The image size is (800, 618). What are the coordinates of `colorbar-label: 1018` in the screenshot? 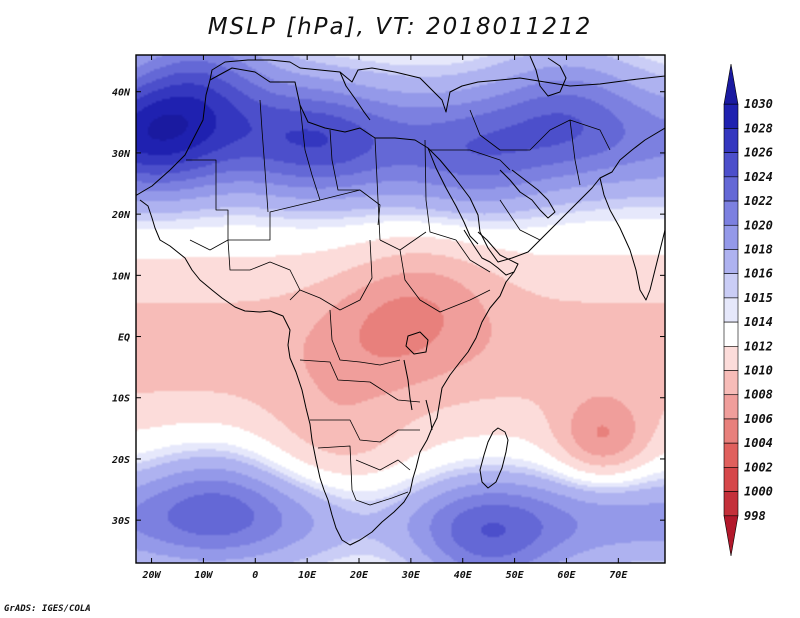 It's located at (758, 249).